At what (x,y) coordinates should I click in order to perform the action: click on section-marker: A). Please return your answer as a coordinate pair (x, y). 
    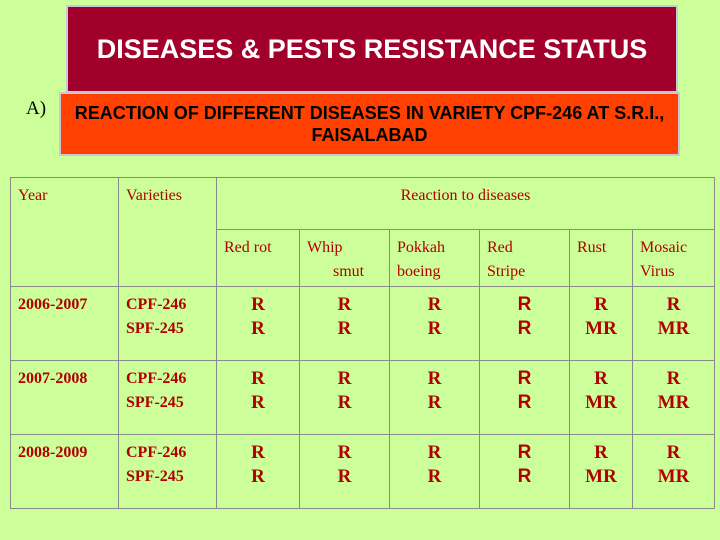
    Looking at the image, I should click on (36, 108).